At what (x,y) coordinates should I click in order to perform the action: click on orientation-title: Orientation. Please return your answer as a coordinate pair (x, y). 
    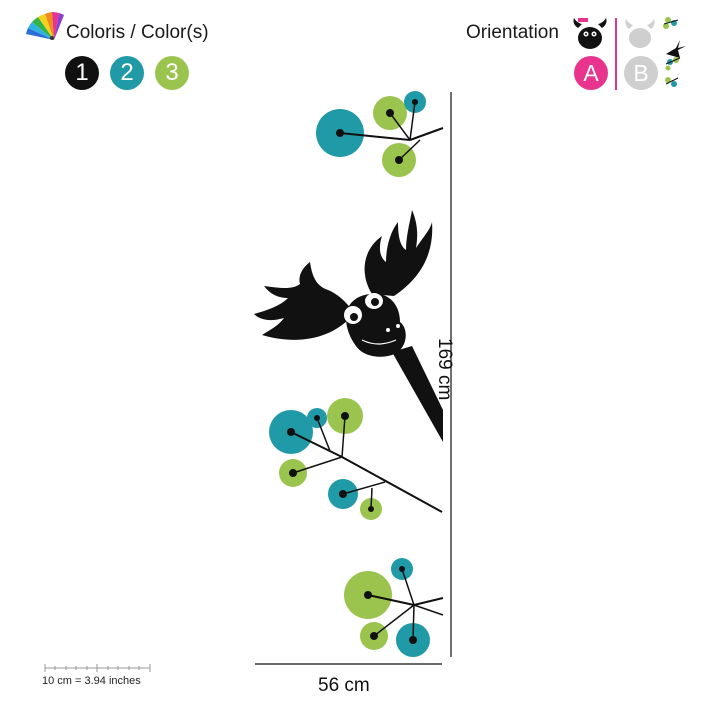
    Looking at the image, I should click on (512, 32).